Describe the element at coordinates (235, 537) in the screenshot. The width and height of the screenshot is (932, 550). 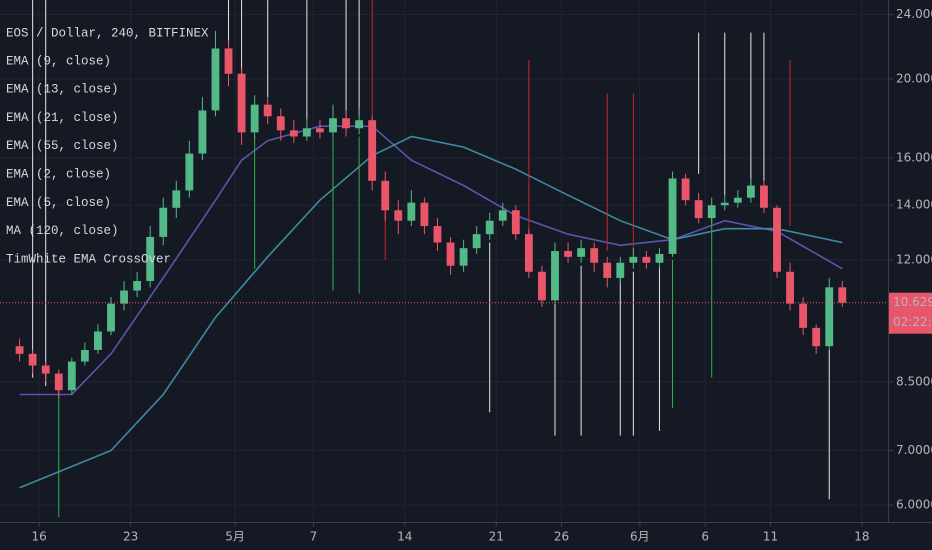
I see `x-tick-label: 5月` at that location.